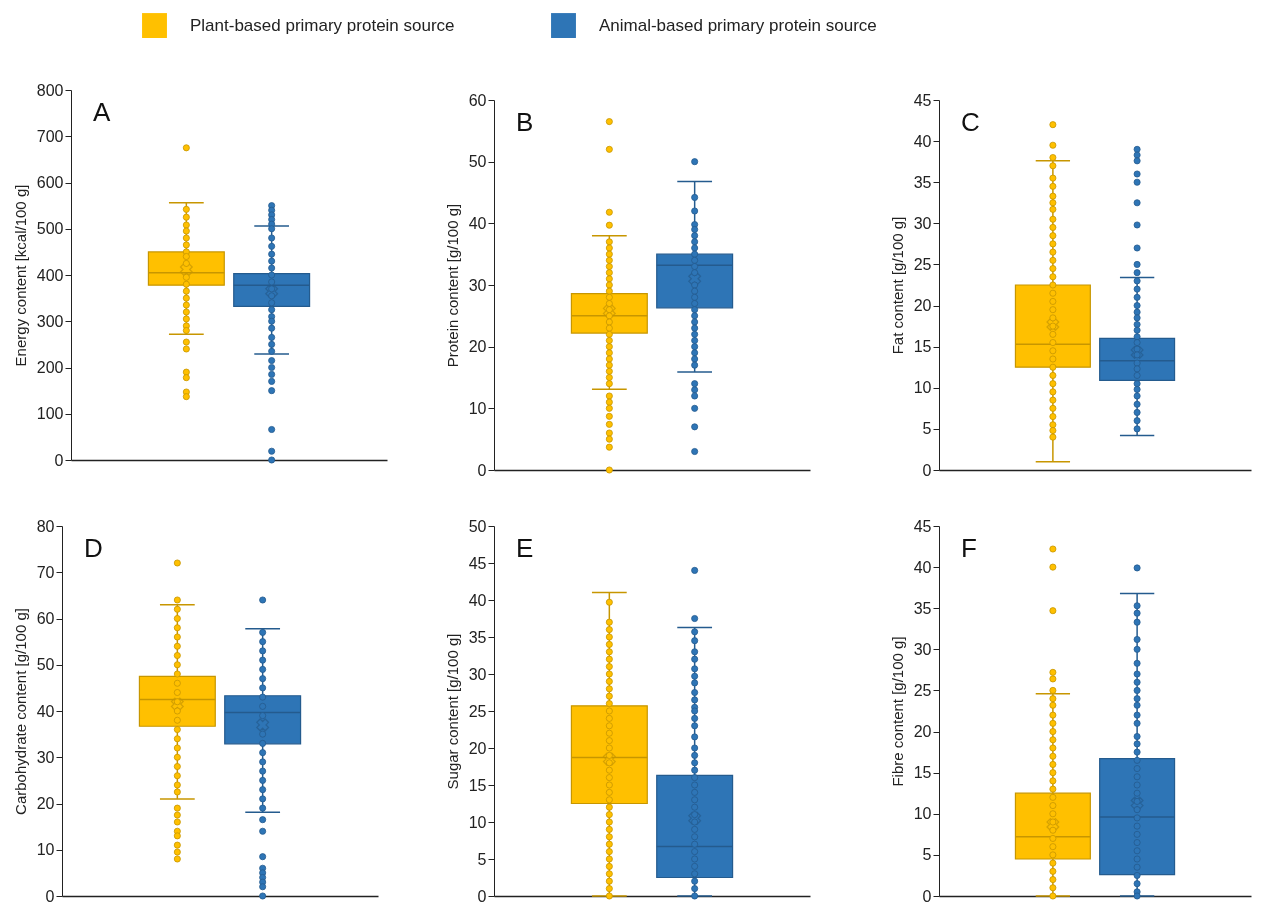 The image size is (1282, 910). What do you see at coordinates (897, 285) in the screenshot?
I see `y-axis-title: Fat content [g/100 g]` at bounding box center [897, 285].